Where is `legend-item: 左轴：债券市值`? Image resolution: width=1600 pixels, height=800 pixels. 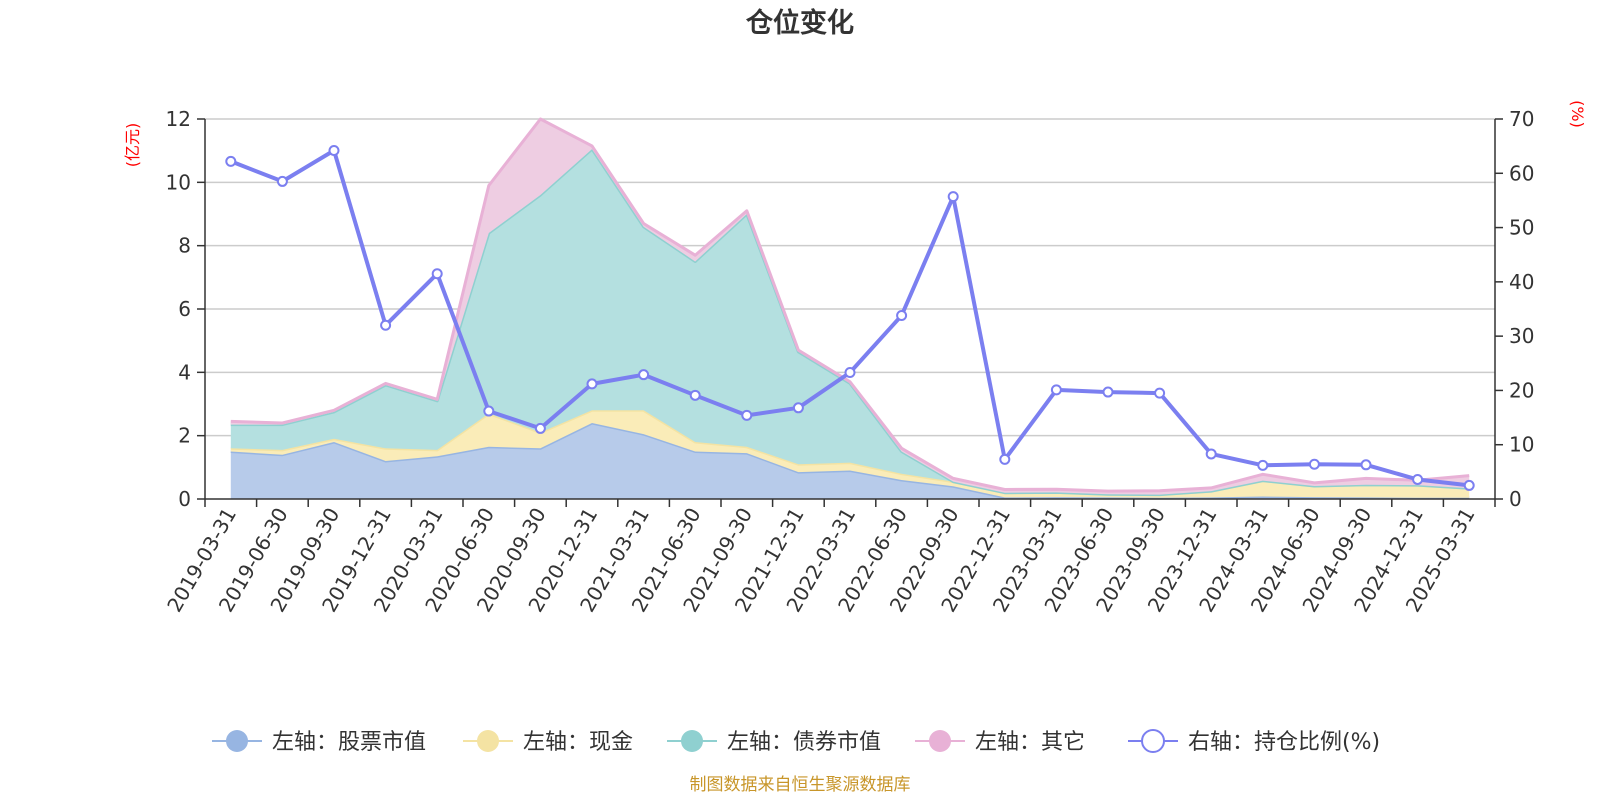 legend-item: 左轴：债券市值 is located at coordinates (774, 742).